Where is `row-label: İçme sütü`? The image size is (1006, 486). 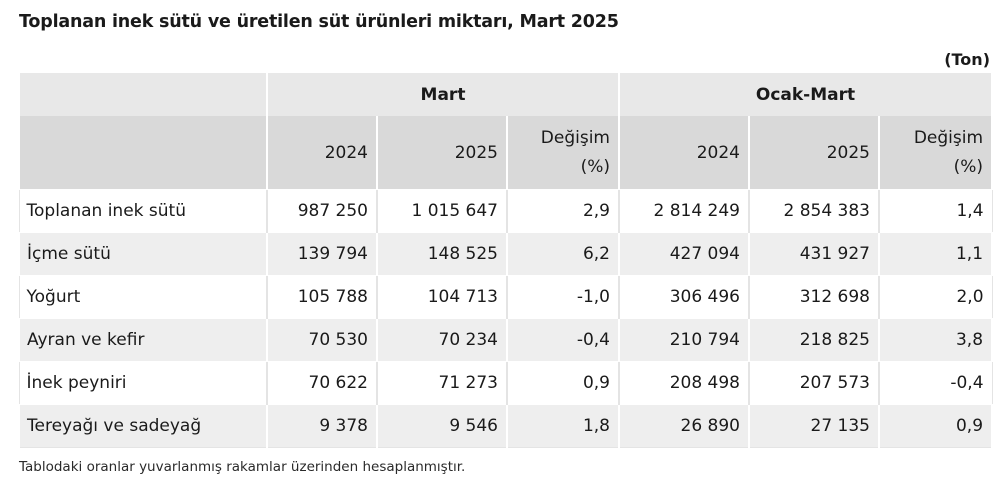
row-label: İçme sütü is located at coordinates (143, 254).